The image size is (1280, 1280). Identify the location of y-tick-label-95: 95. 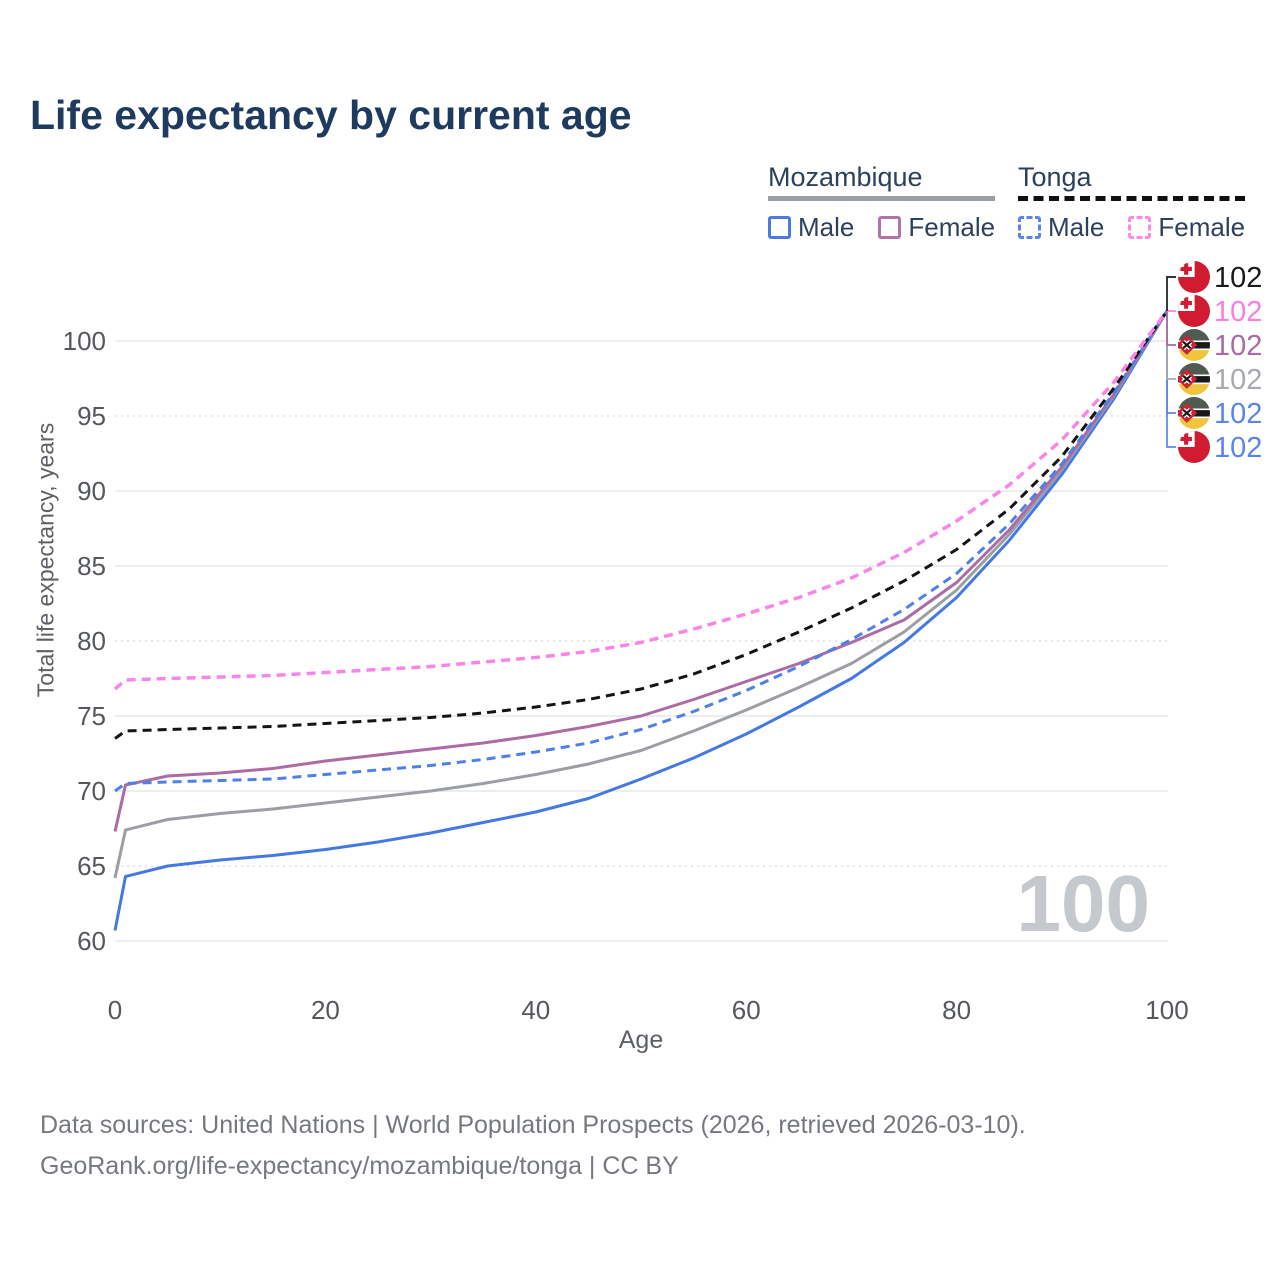
(91, 416).